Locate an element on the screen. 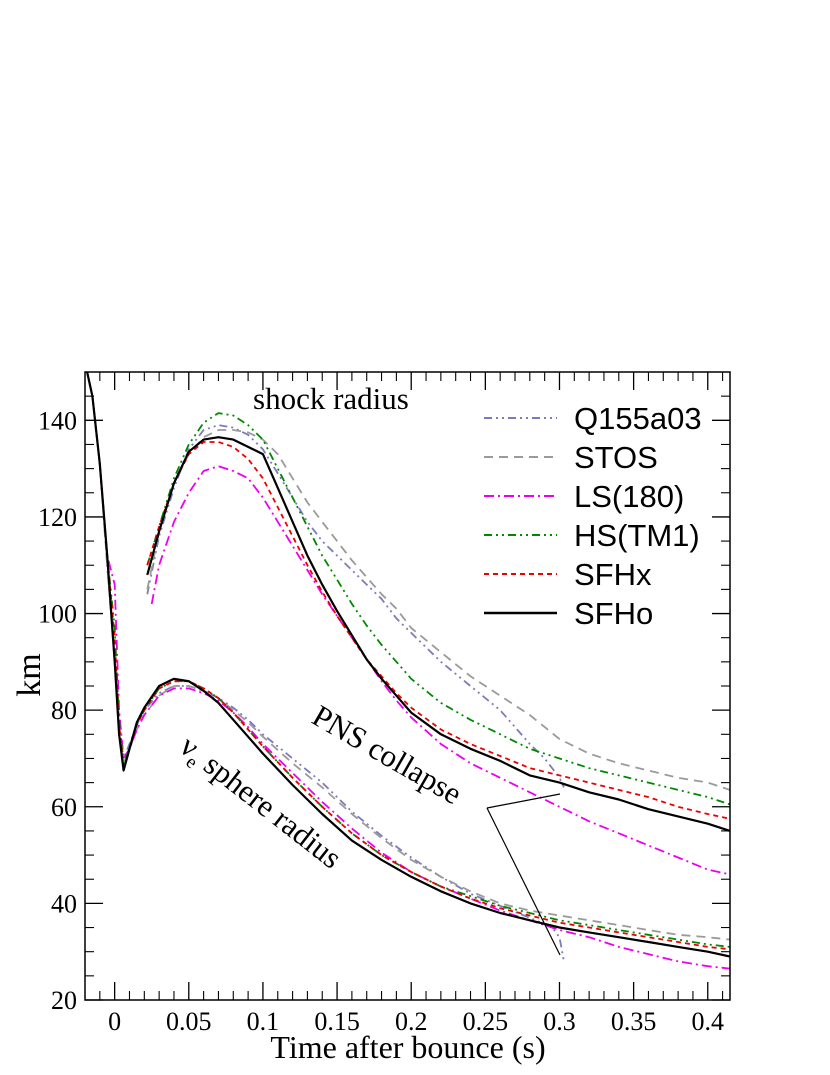  legend-label: LS(180) is located at coordinates (629, 496).